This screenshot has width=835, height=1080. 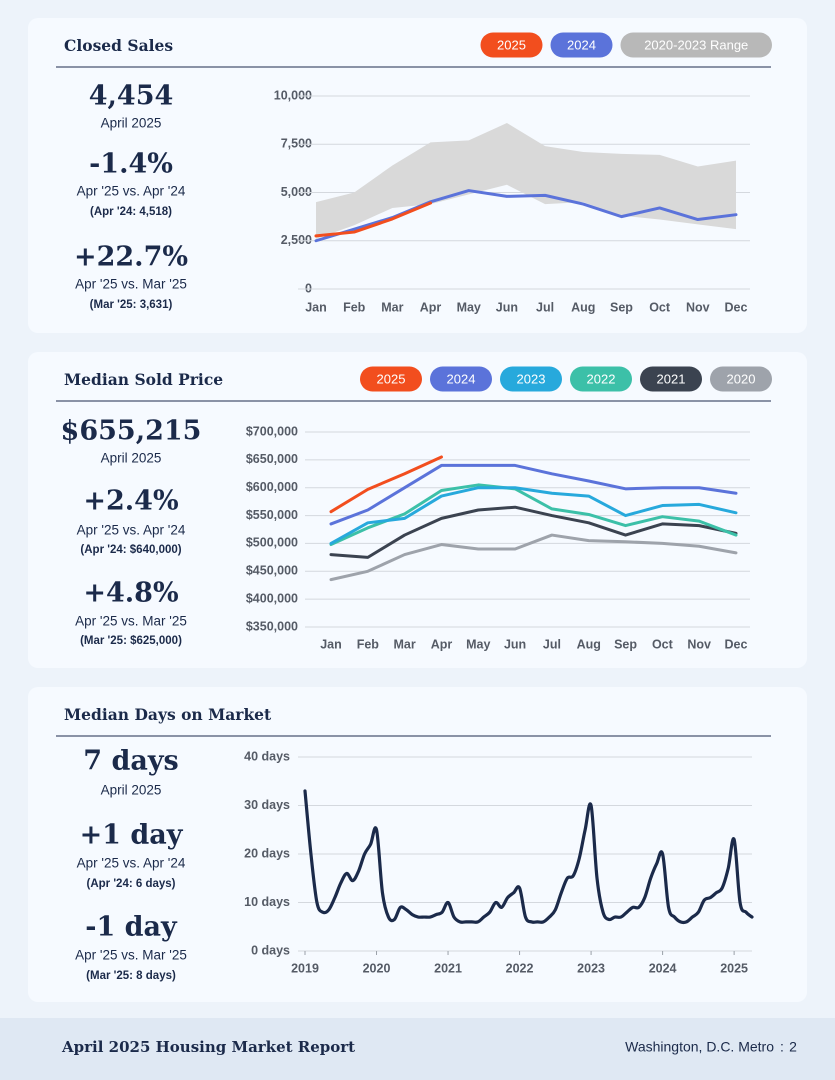 I want to click on y-tick-label: 40 days, so click(x=267, y=756).